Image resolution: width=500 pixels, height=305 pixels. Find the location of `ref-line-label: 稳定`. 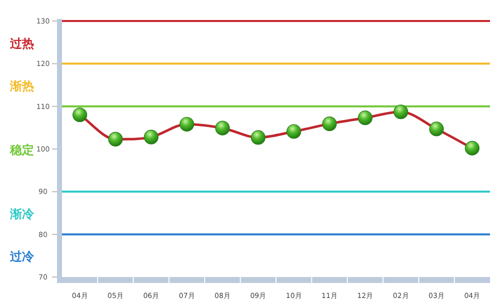

ref-line-label: 稳定 is located at coordinates (21, 150).